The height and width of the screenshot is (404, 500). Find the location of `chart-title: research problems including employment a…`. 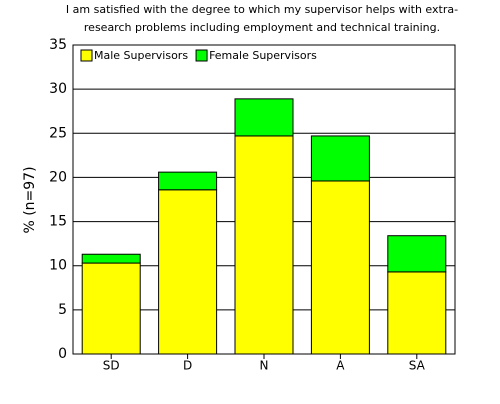

chart-title: research problems including employment a… is located at coordinates (262, 27).